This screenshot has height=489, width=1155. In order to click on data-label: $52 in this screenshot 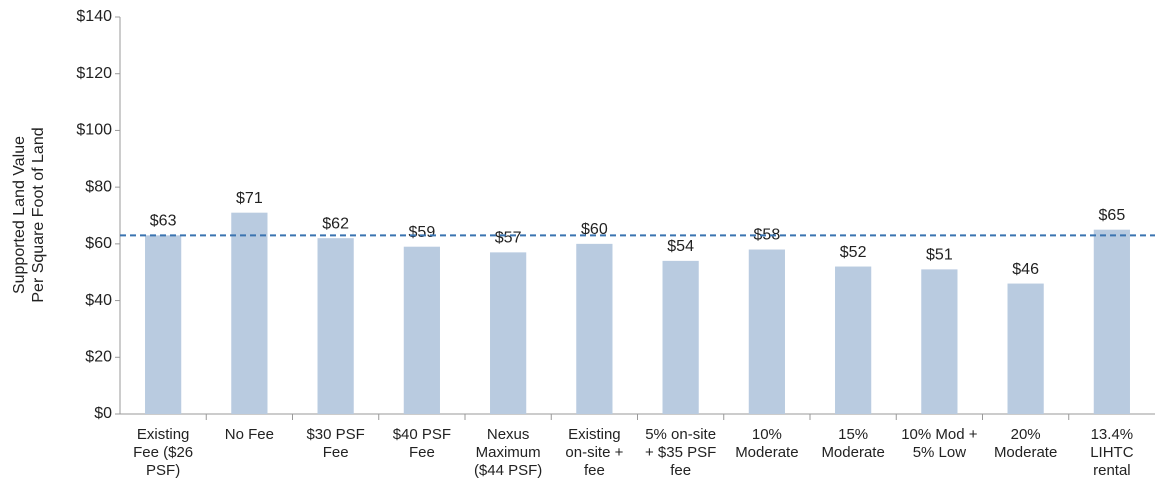, I will do `click(853, 252)`.